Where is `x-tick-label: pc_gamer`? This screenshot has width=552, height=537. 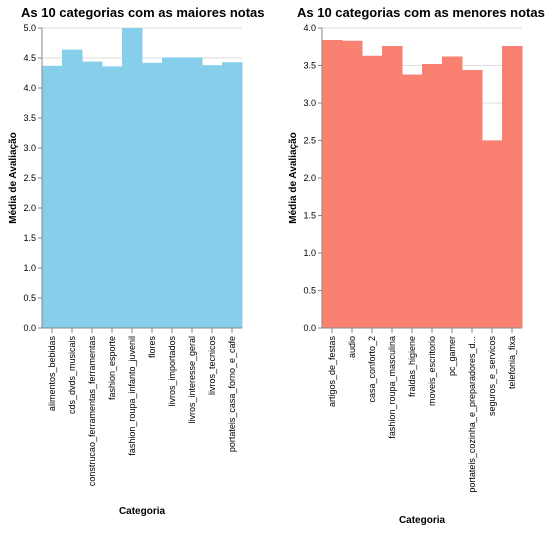
x-tick-label: pc_gamer is located at coordinates (452, 356).